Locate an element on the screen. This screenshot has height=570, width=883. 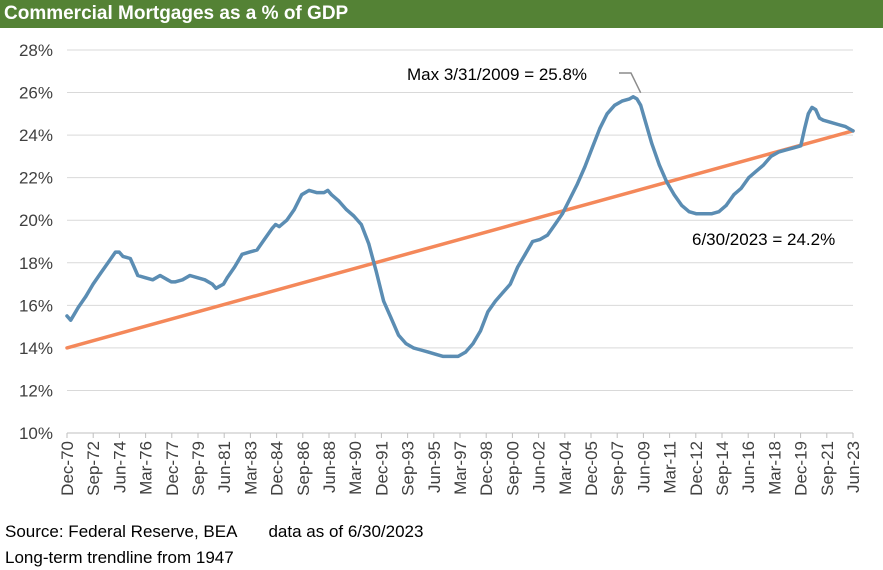
x-tick-label: Jun-74 is located at coordinates (119, 467).